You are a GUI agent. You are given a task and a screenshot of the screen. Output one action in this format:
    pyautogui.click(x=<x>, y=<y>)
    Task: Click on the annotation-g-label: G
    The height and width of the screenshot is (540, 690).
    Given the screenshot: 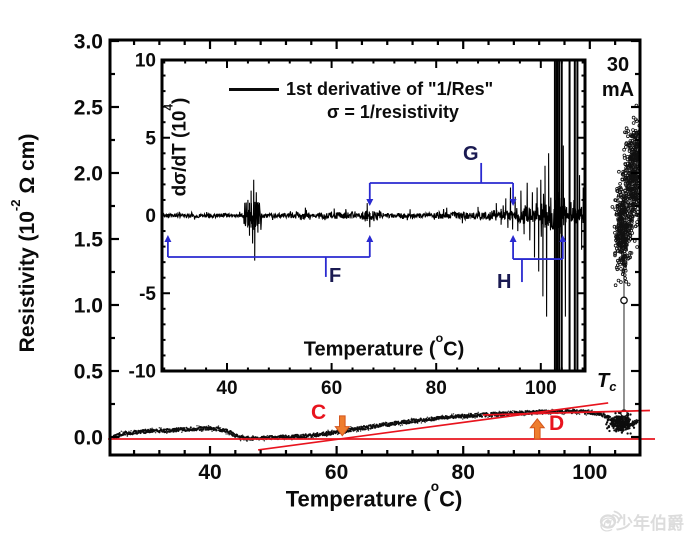 What is the action you would take?
    pyautogui.click(x=471, y=154)
    